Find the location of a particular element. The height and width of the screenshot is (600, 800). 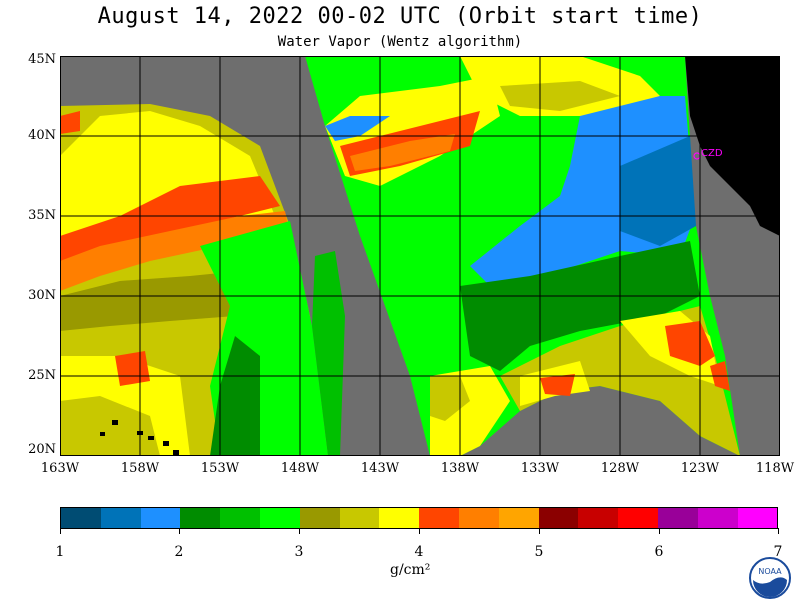

lon-label-148w: 148W is located at coordinates (300, 468).